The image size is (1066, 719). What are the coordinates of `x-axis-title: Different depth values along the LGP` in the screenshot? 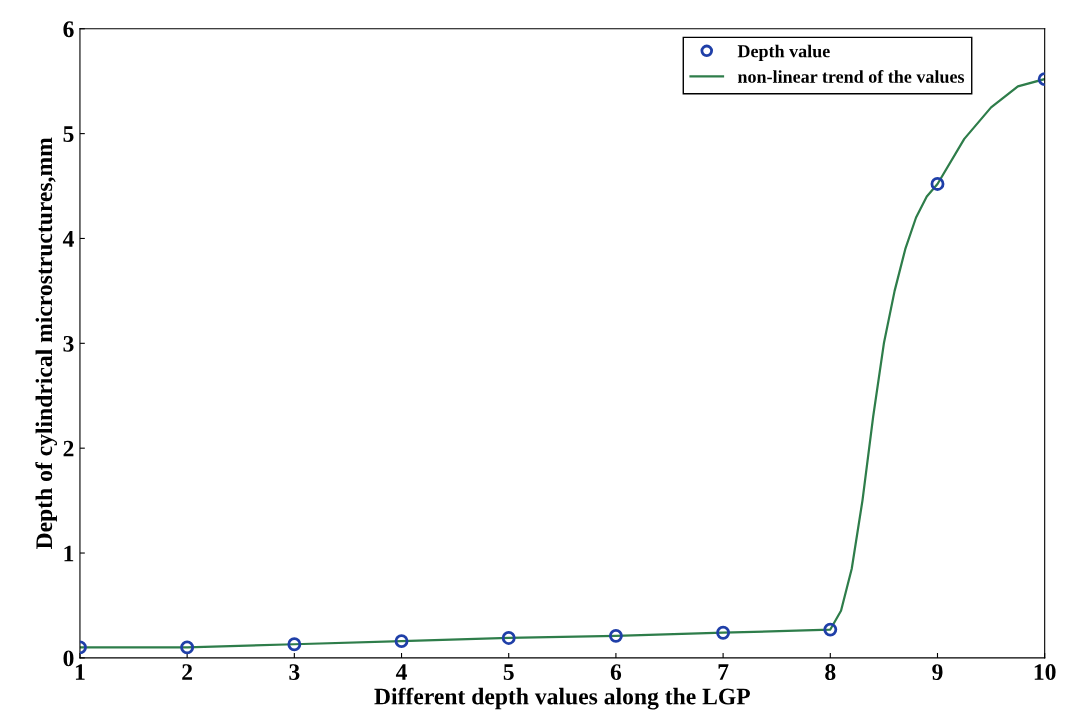 It's located at (562, 698).